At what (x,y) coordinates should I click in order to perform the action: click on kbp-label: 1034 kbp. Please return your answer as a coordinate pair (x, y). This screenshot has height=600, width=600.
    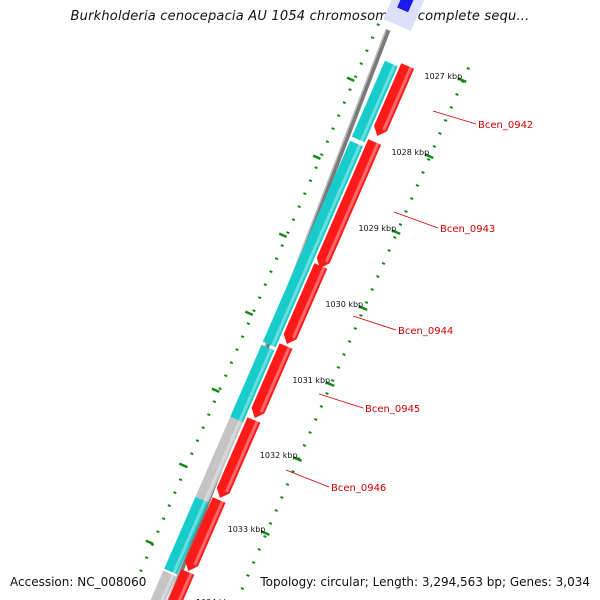
    Looking at the image, I should click on (215, 599).